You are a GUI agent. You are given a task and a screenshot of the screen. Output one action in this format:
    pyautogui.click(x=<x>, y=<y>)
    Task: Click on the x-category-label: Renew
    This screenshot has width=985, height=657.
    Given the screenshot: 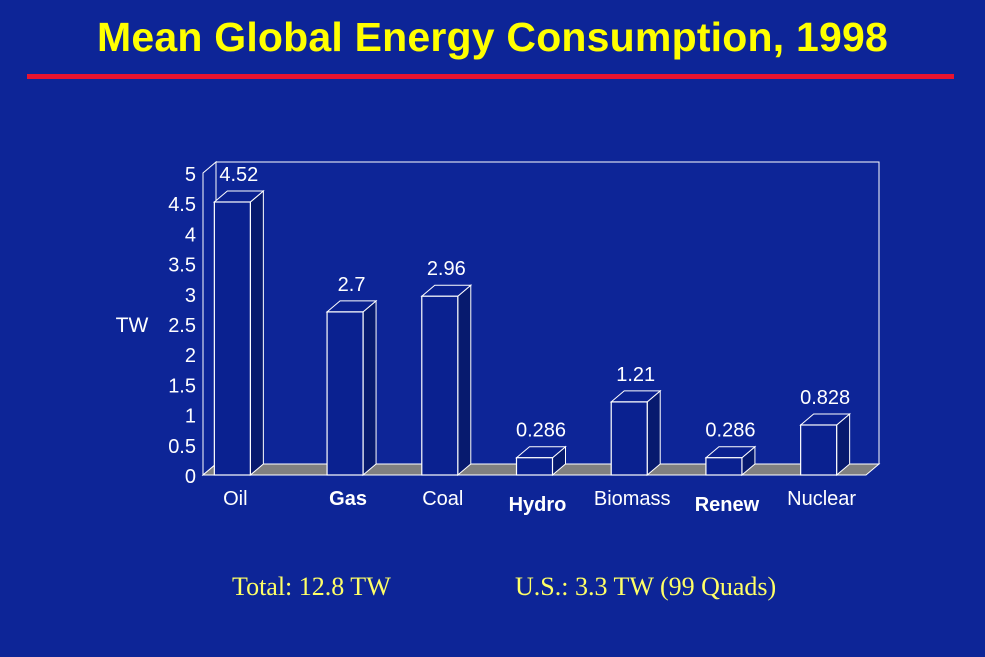 What is the action you would take?
    pyautogui.click(x=727, y=505)
    